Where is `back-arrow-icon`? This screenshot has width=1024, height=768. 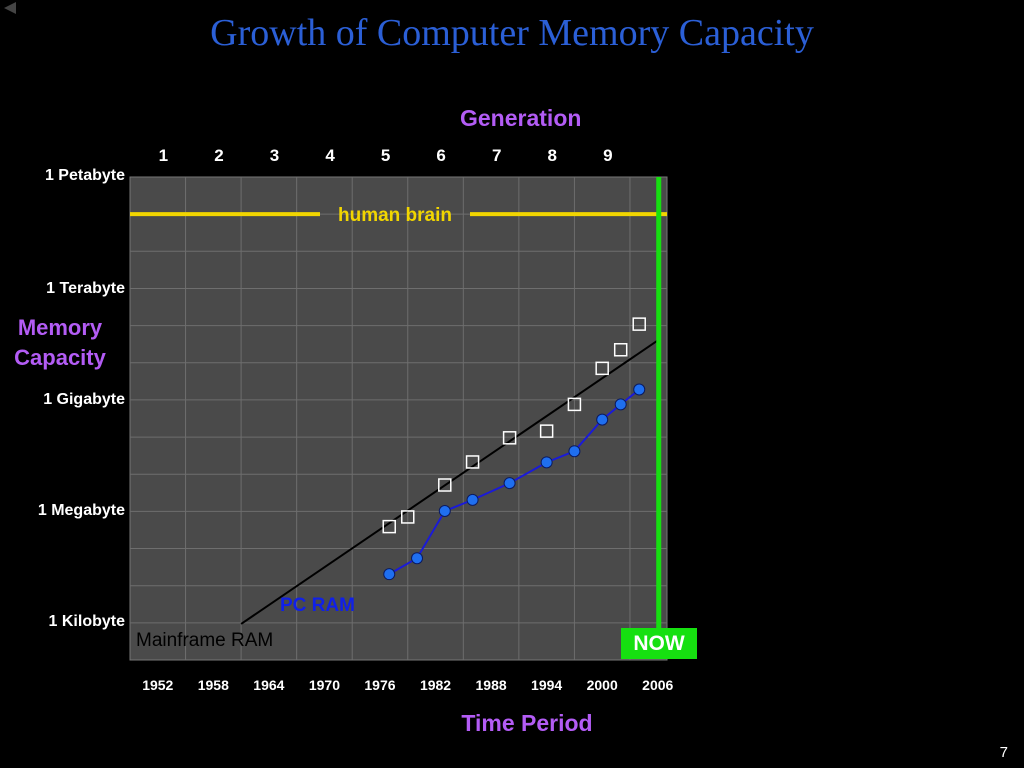
back-arrow-icon is located at coordinates (10, 8).